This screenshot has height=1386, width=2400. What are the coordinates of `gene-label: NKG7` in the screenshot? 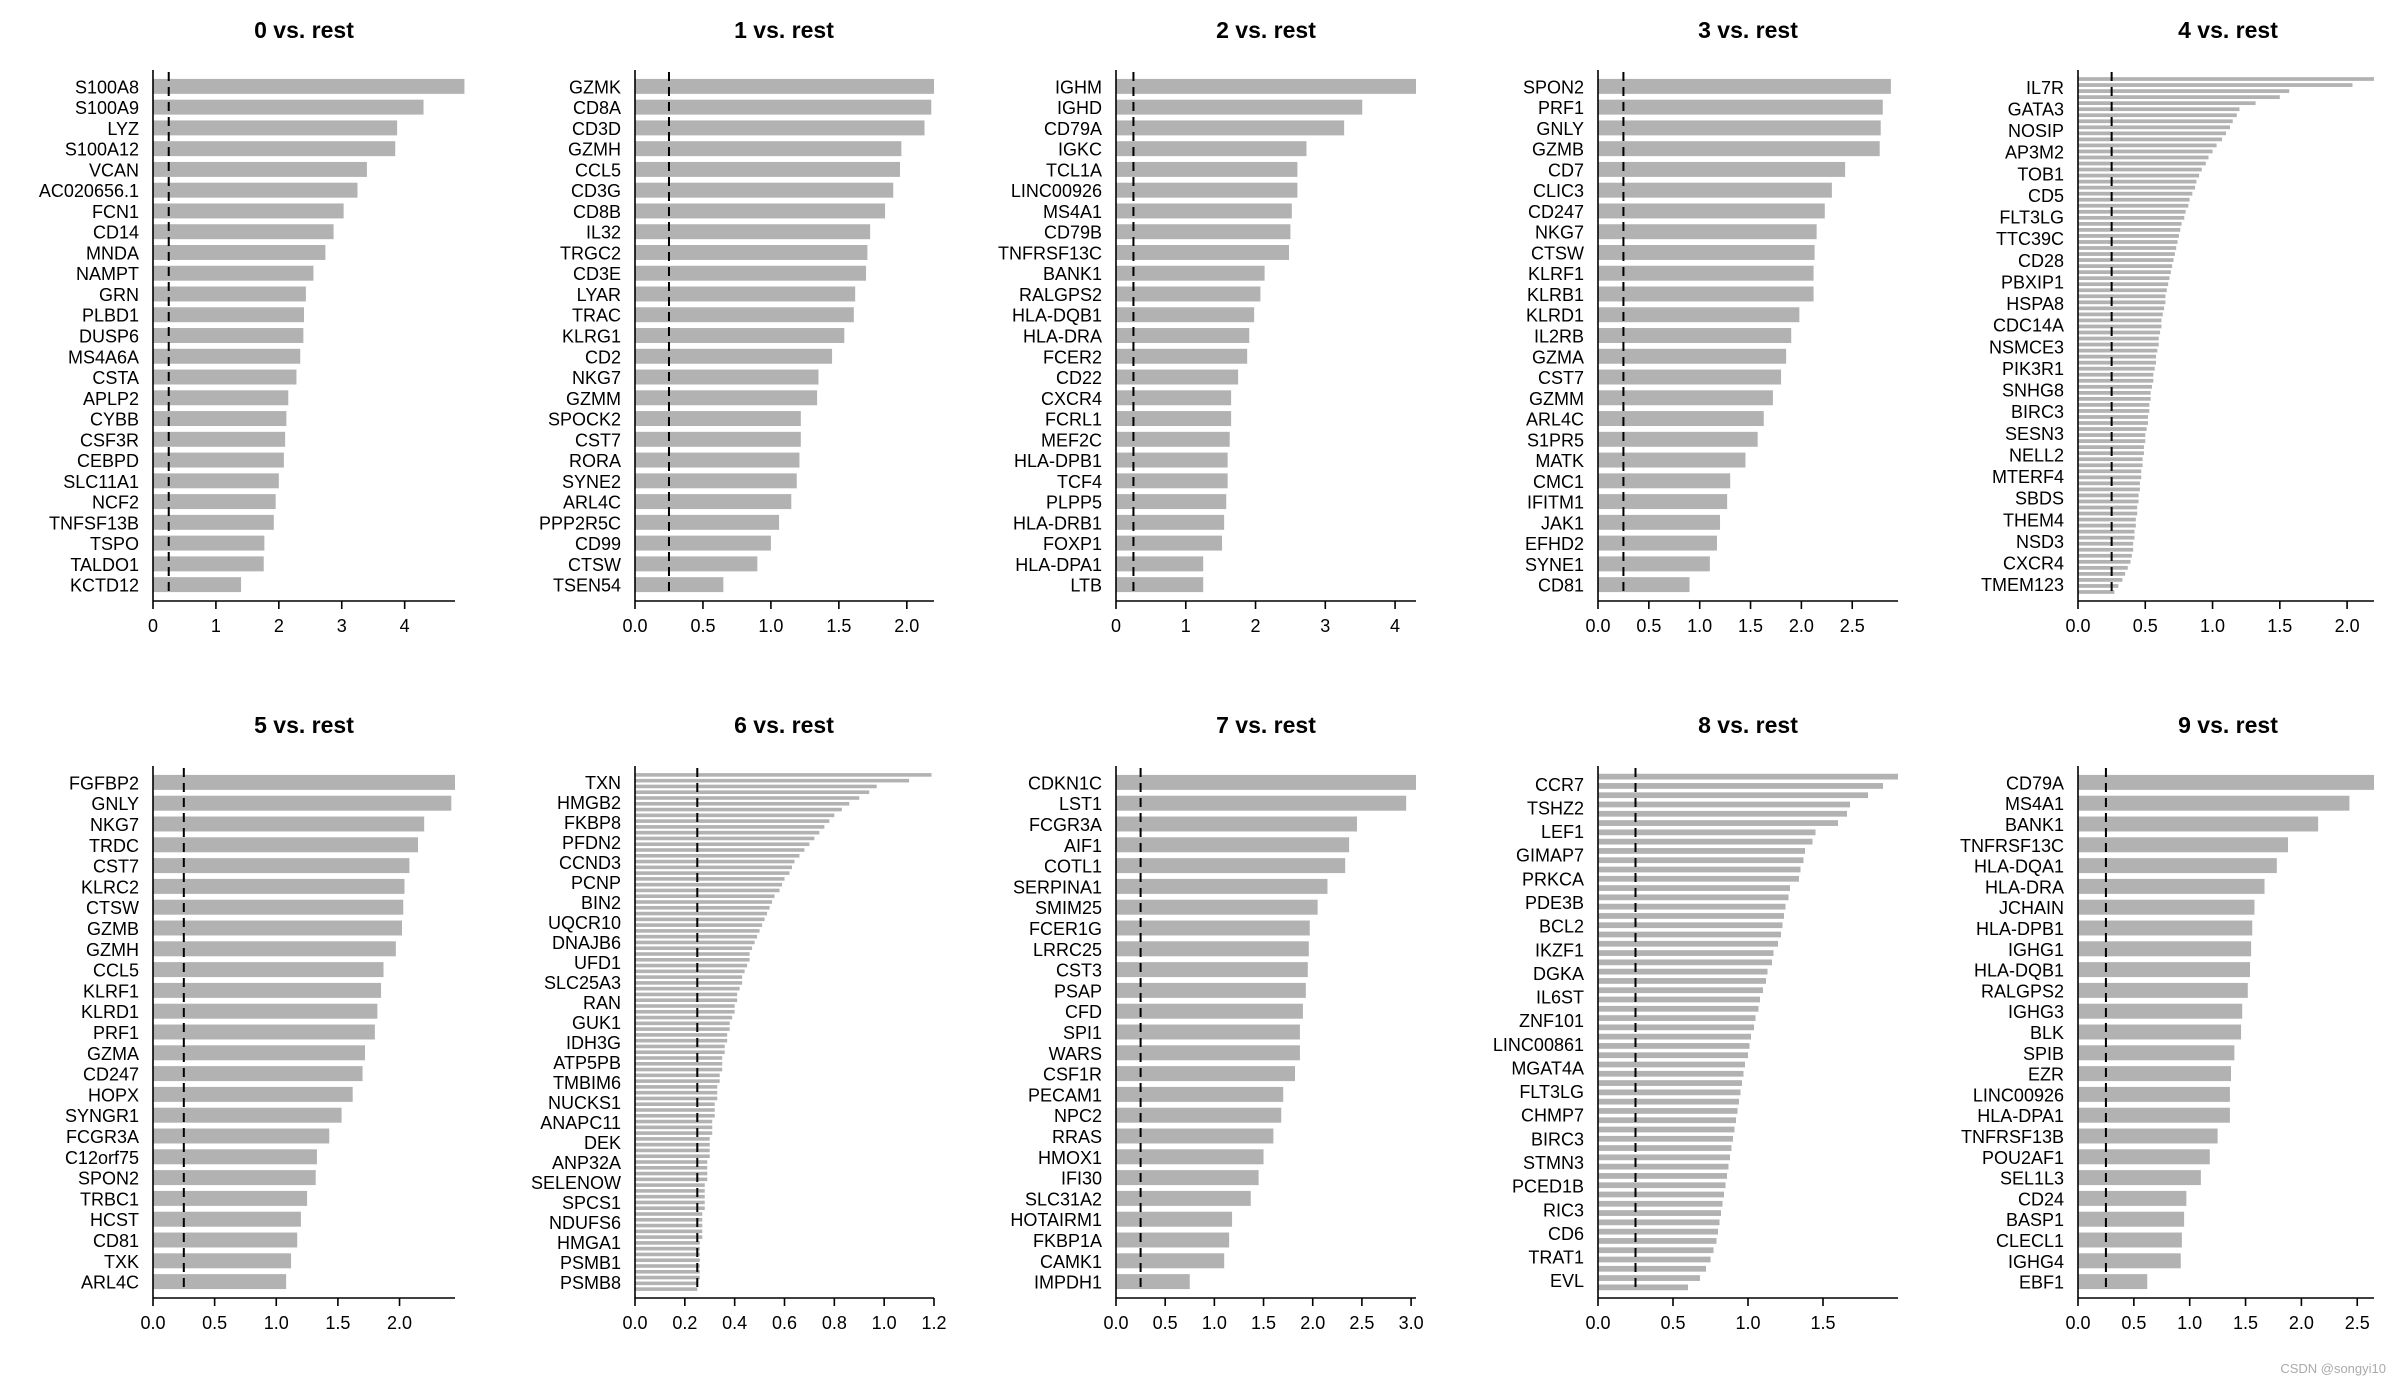 It's located at (114, 825).